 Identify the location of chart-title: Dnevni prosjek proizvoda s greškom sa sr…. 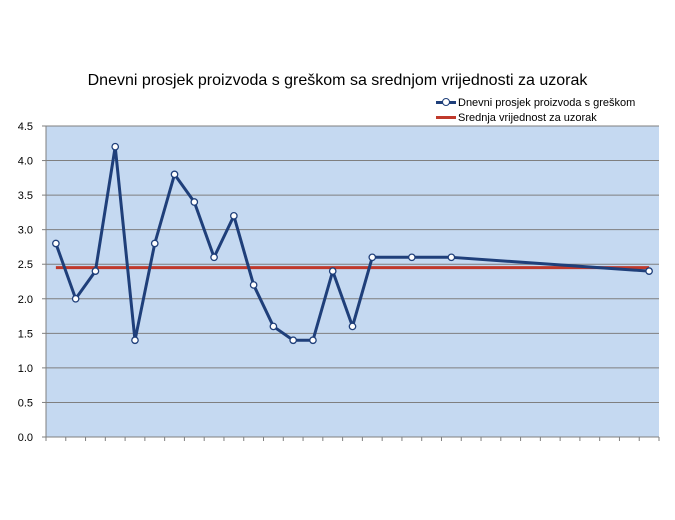
(337, 80).